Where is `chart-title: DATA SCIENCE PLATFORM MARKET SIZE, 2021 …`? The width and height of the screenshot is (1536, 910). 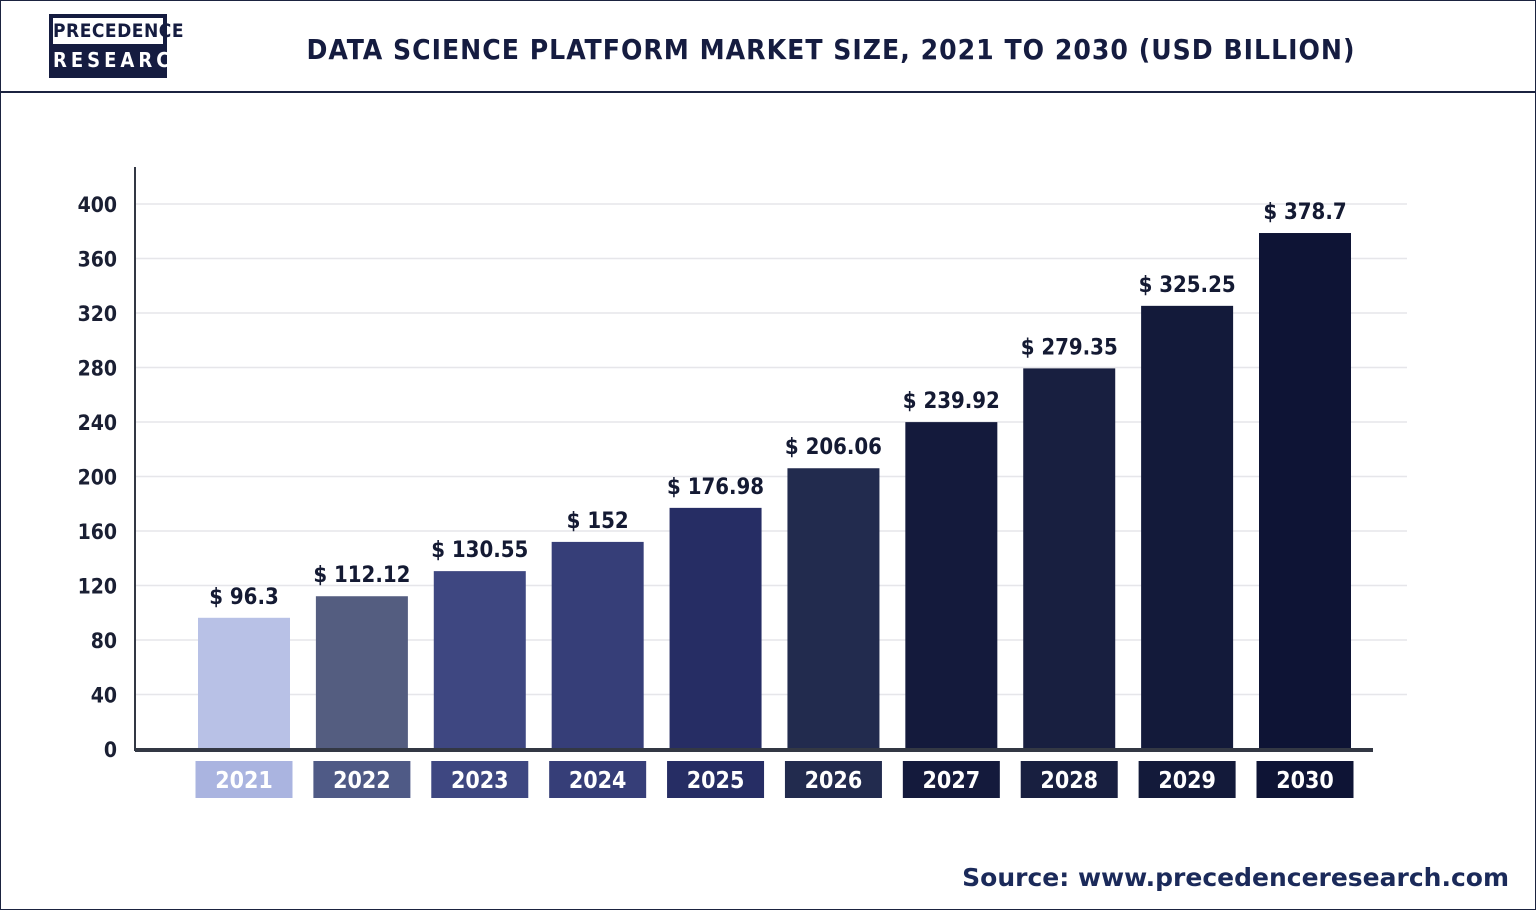
chart-title: DATA SCIENCE PLATFORM MARKET SIZE, 2021 … is located at coordinates (831, 49).